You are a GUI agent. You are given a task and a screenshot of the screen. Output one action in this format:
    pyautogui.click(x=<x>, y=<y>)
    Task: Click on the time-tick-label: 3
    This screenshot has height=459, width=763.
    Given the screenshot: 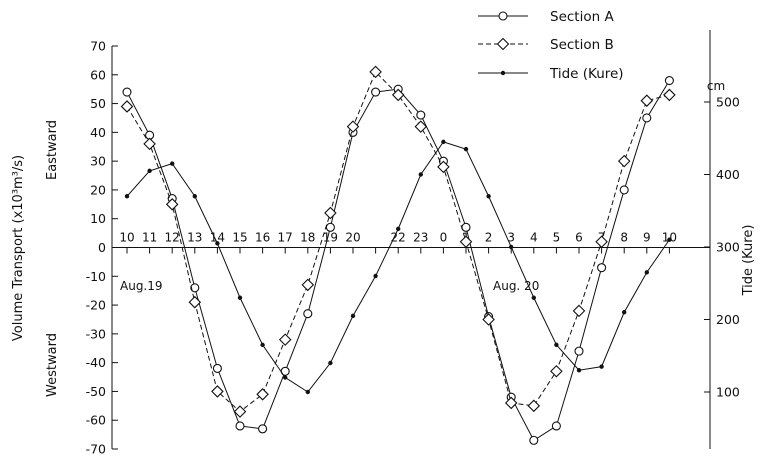 What is the action you would take?
    pyautogui.click(x=511, y=238)
    